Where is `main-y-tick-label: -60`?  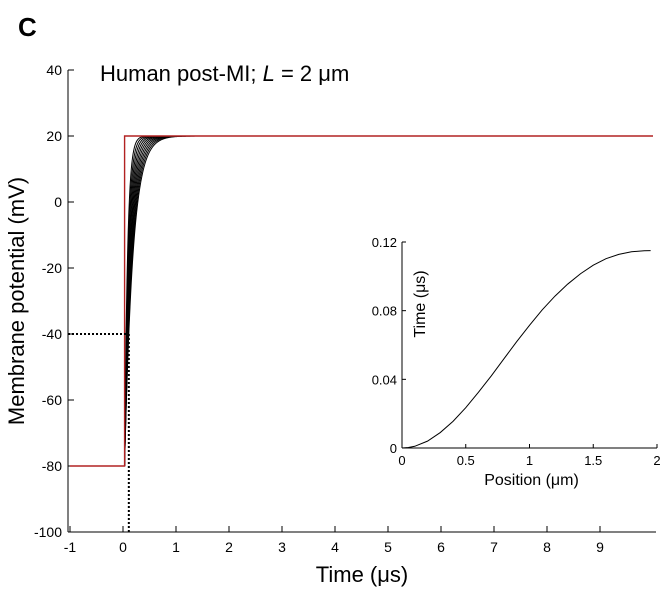
main-y-tick-label: -60 is located at coordinates (52, 400).